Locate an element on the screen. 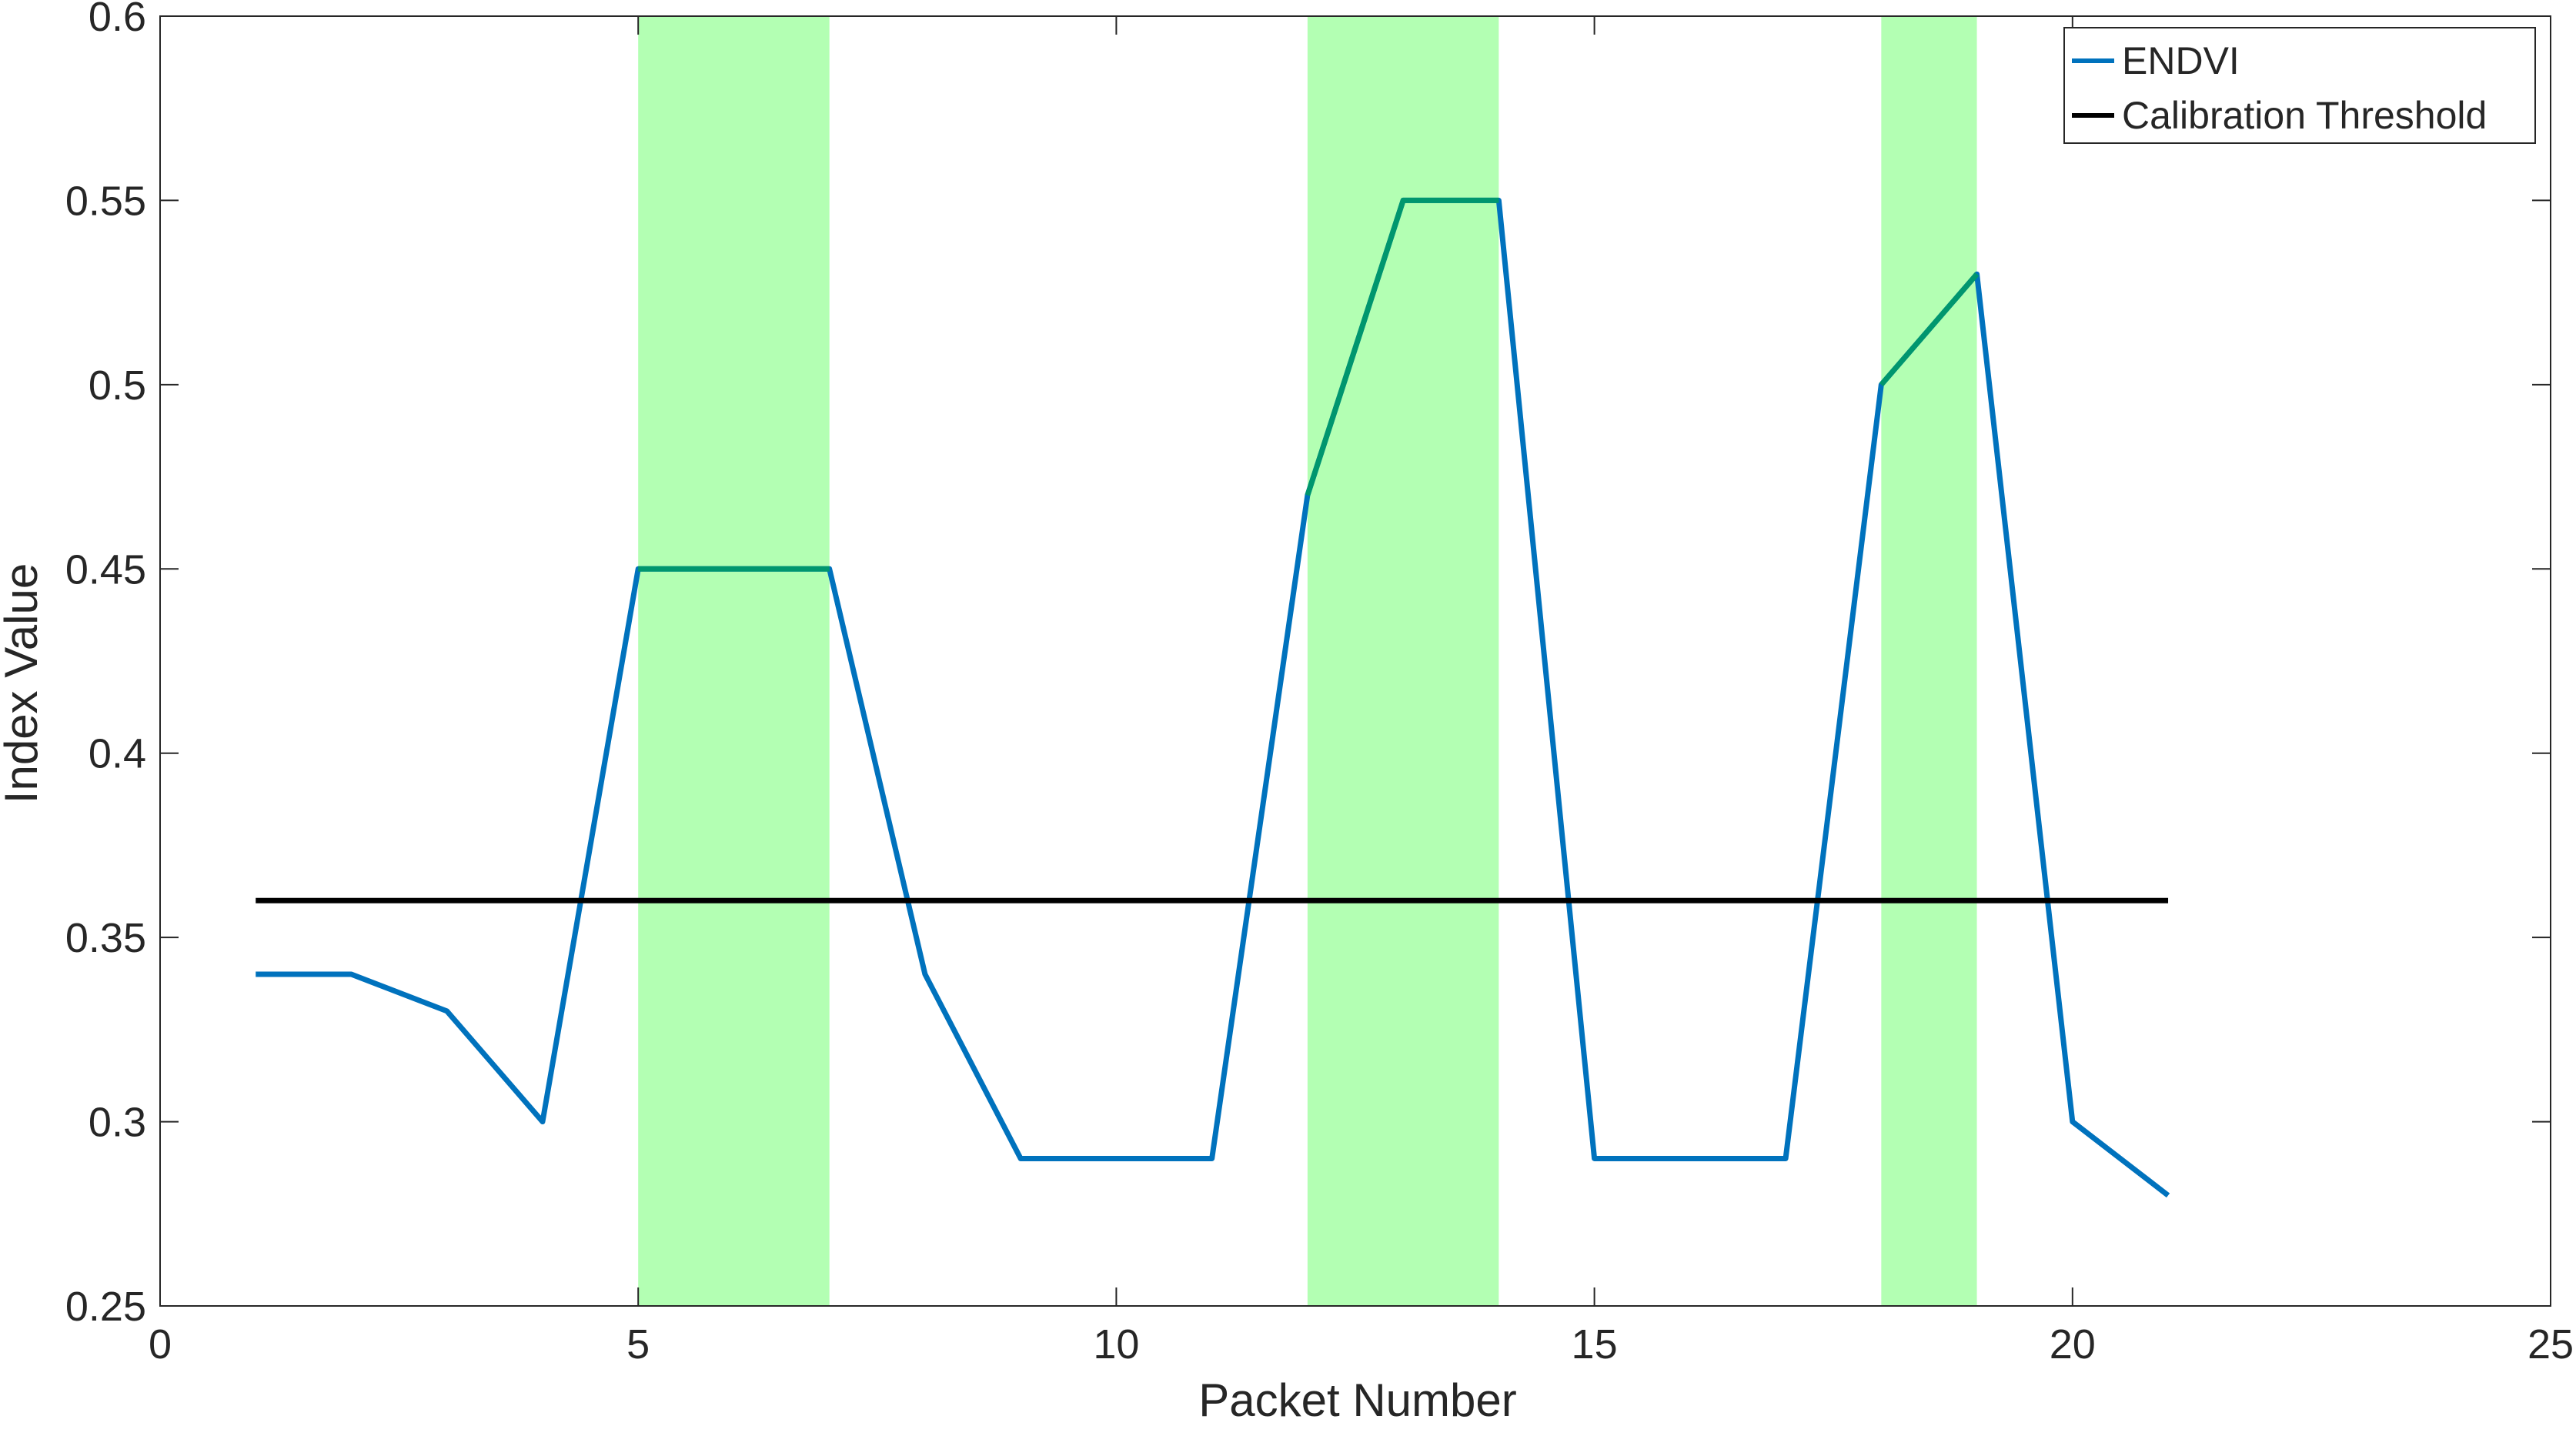 Image resolution: width=2576 pixels, height=1436 pixels. legend-box is located at coordinates (2299, 85).